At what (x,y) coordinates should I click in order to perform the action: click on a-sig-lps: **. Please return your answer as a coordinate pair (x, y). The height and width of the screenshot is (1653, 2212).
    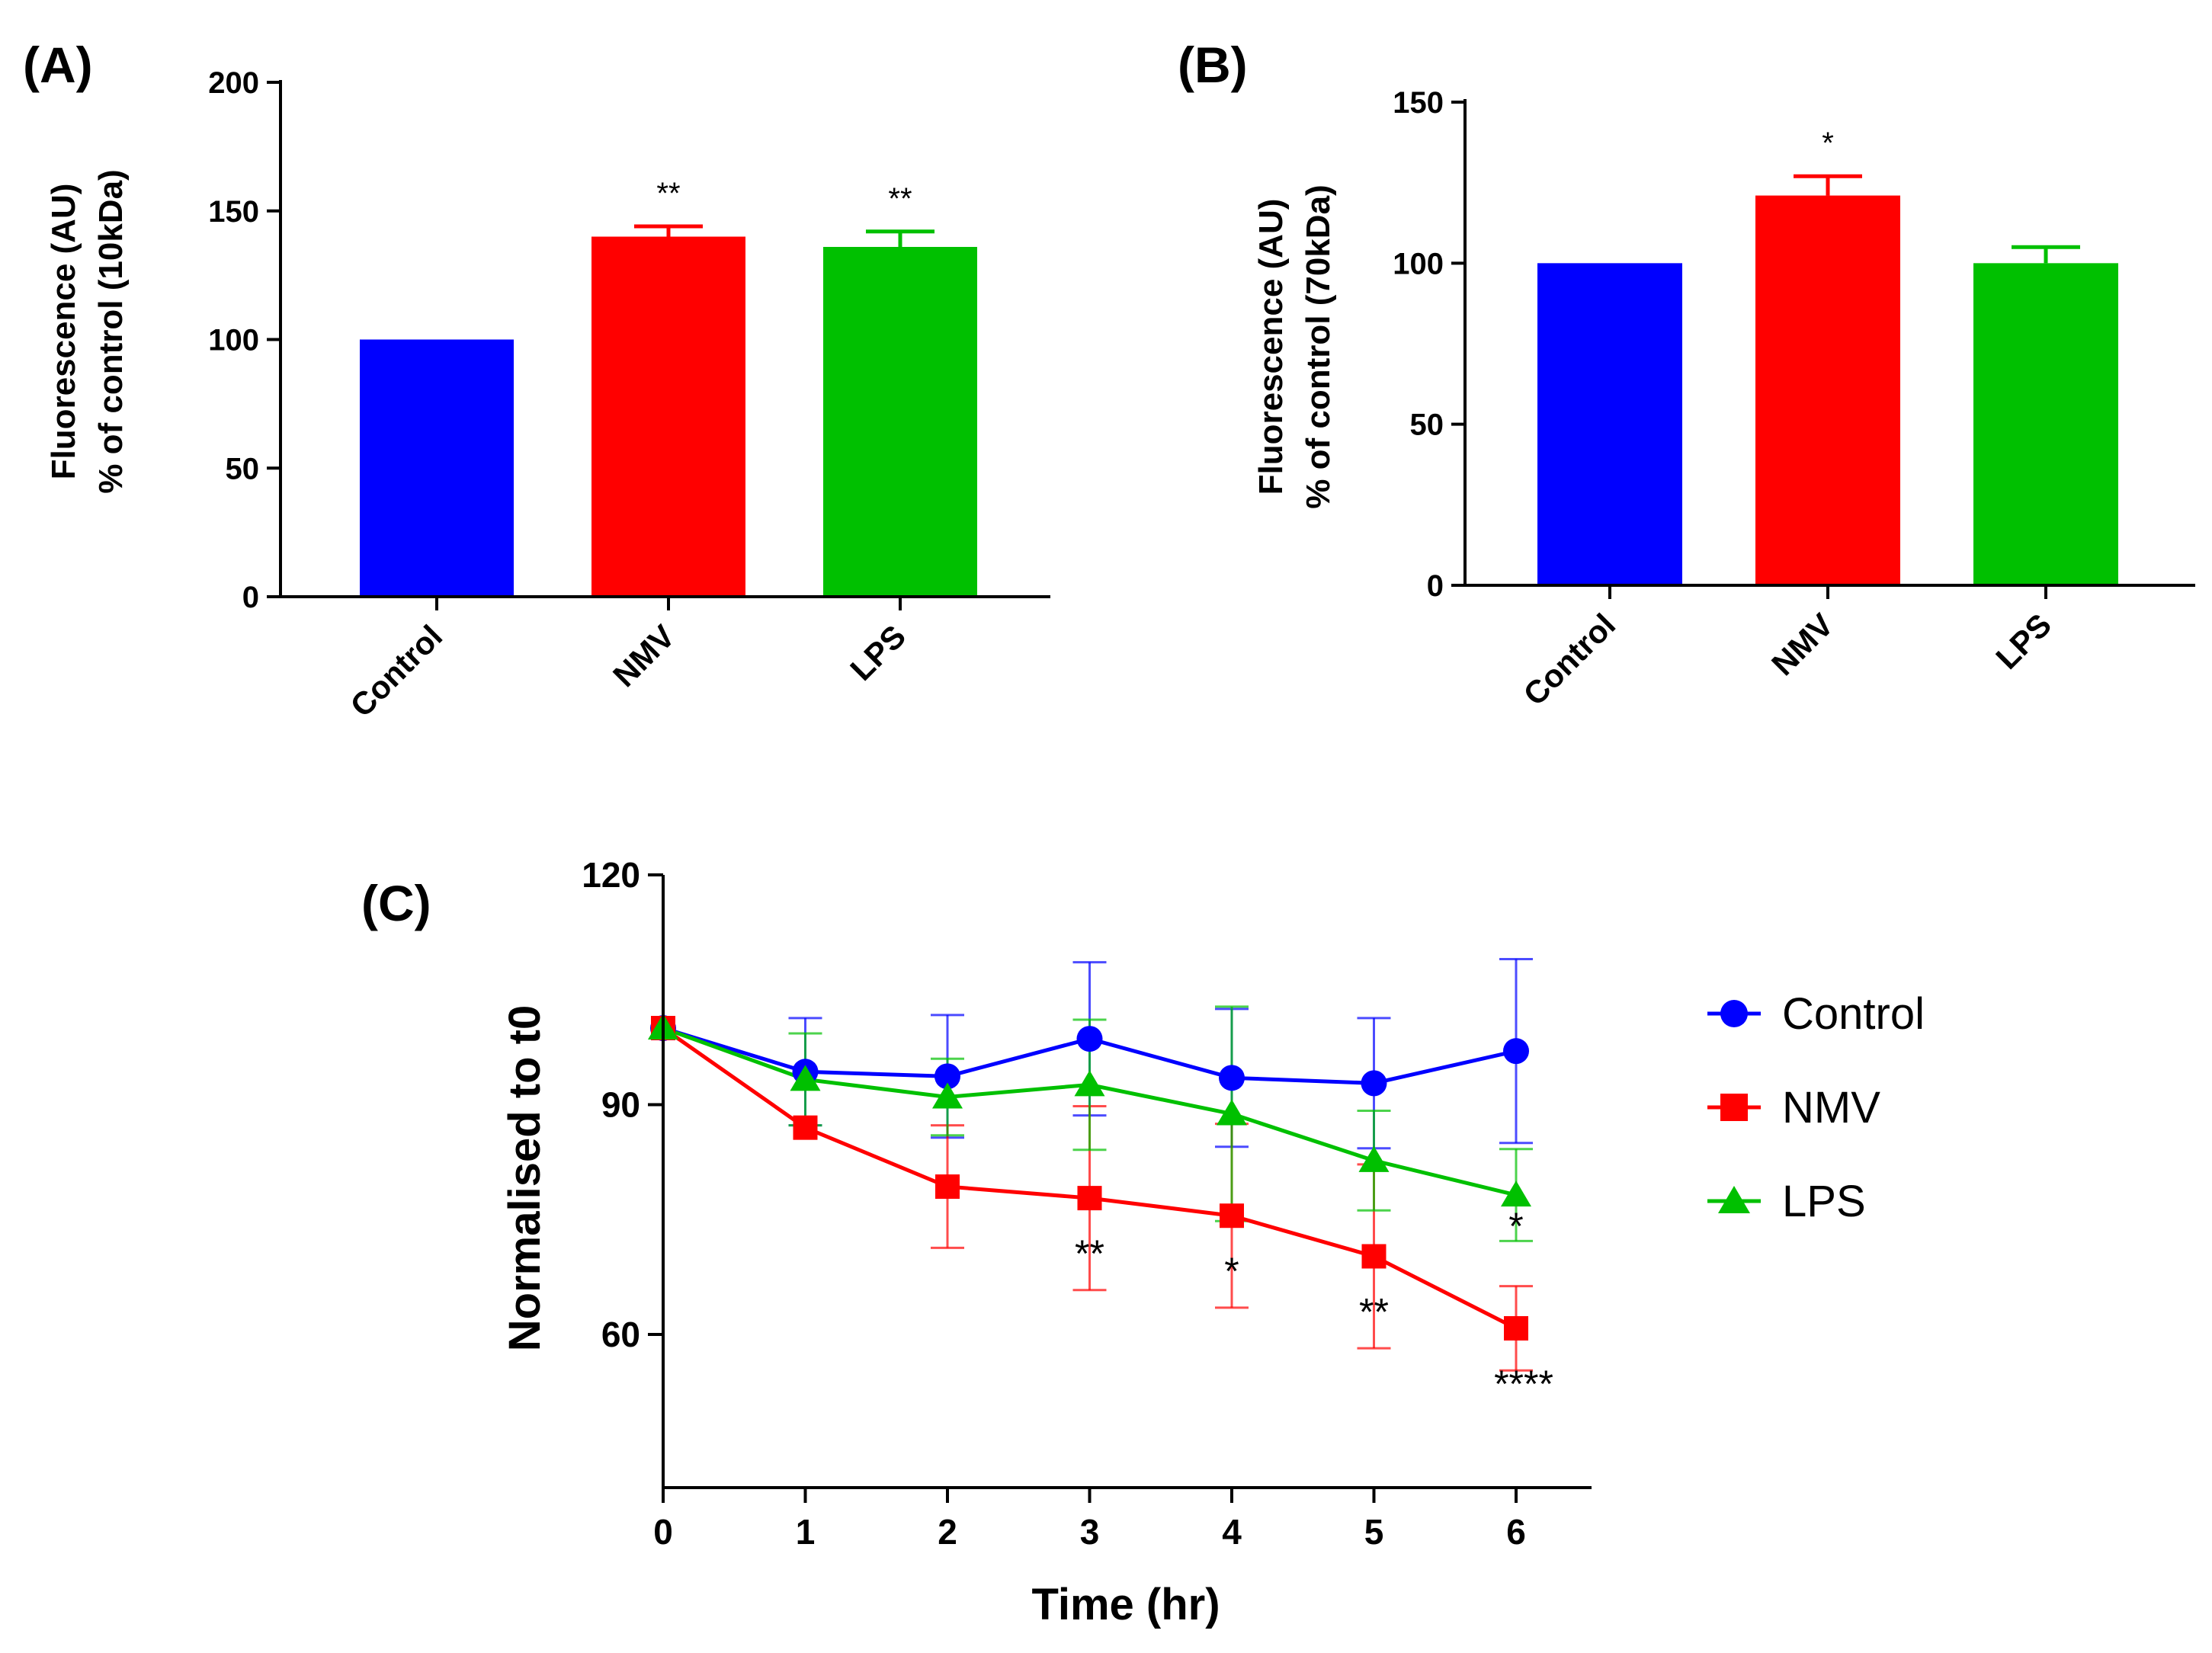
    Looking at the image, I should click on (900, 199).